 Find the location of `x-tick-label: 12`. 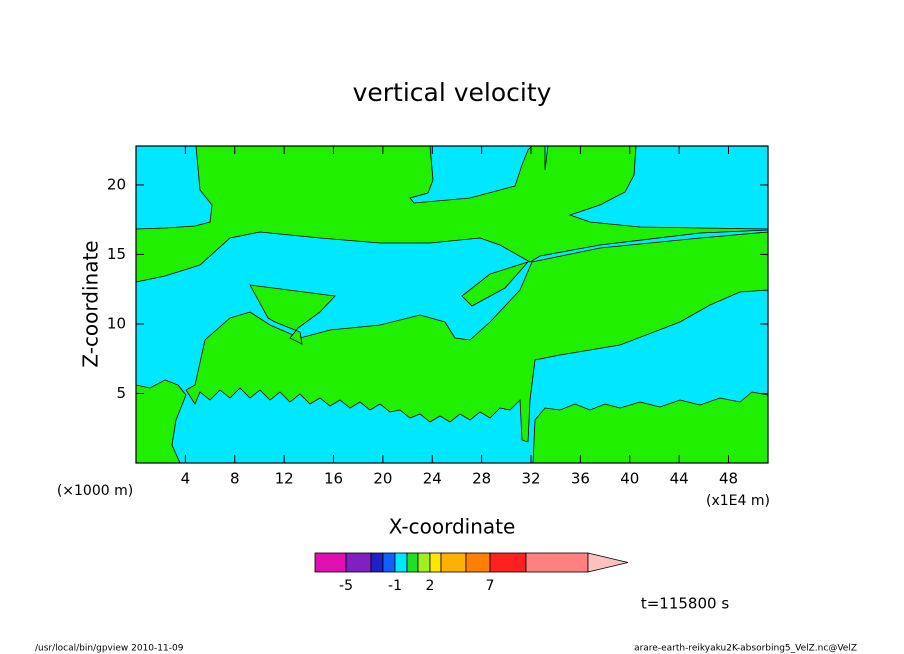

x-tick-label: 12 is located at coordinates (284, 479).